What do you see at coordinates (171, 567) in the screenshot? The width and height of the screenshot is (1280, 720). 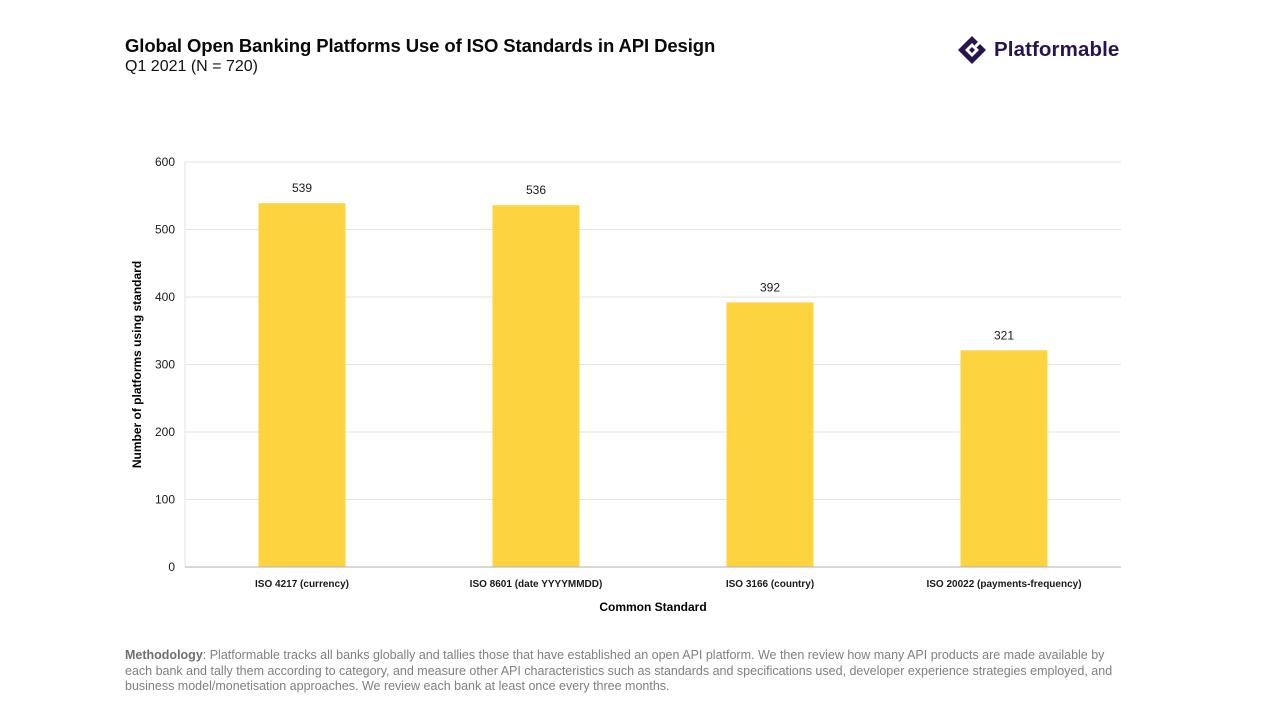 I see `y-tick-label: 0` at bounding box center [171, 567].